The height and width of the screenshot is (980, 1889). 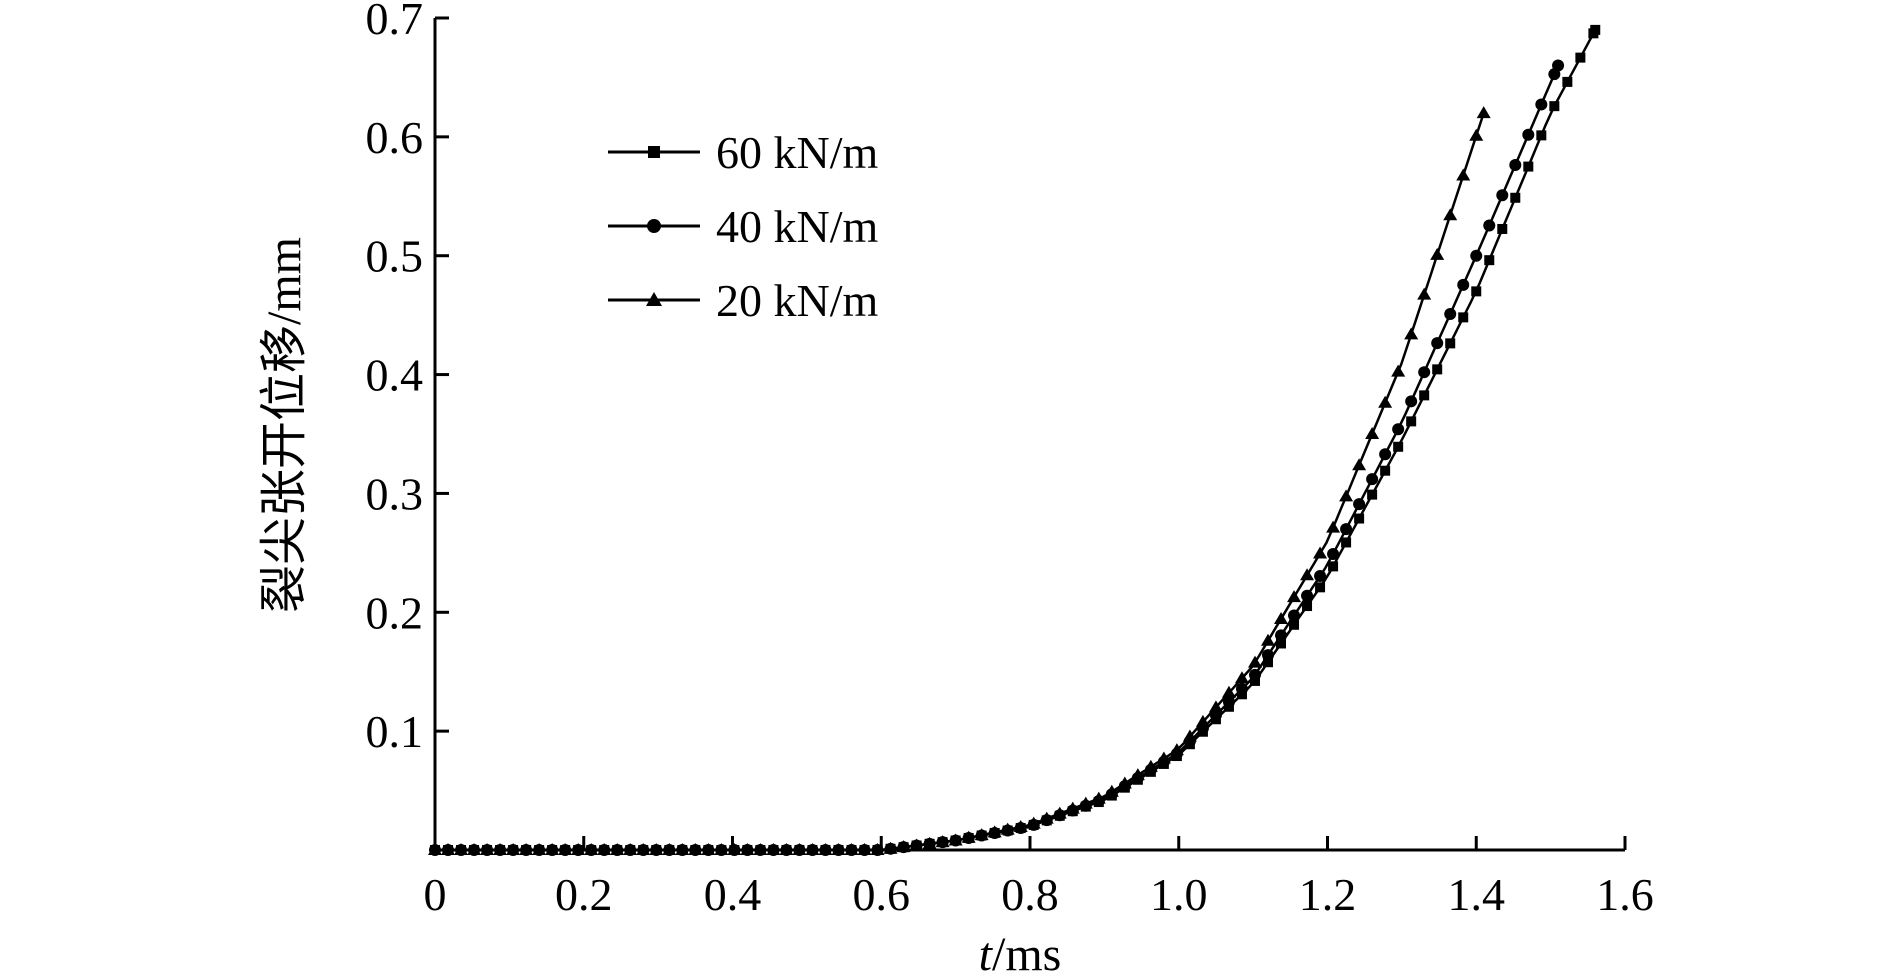 What do you see at coordinates (395, 612) in the screenshot?
I see `y-tick-label: 0.2` at bounding box center [395, 612].